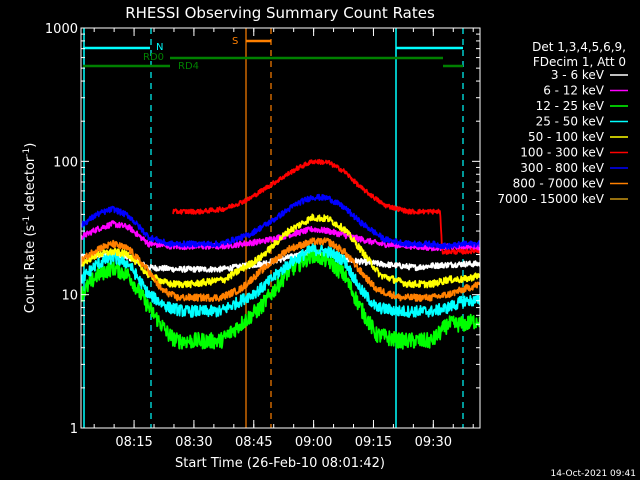  I want to click on timestamp: 14-Oct-2021 09:41, so click(593, 474).